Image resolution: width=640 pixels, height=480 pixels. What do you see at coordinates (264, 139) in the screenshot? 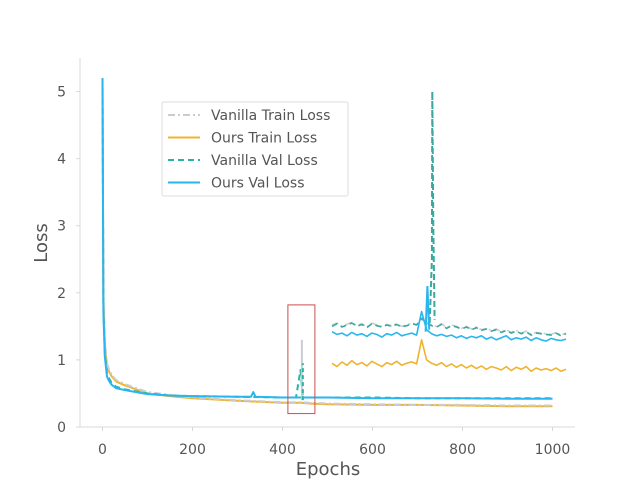
I see `legend-label: Ours Train Loss` at bounding box center [264, 139].